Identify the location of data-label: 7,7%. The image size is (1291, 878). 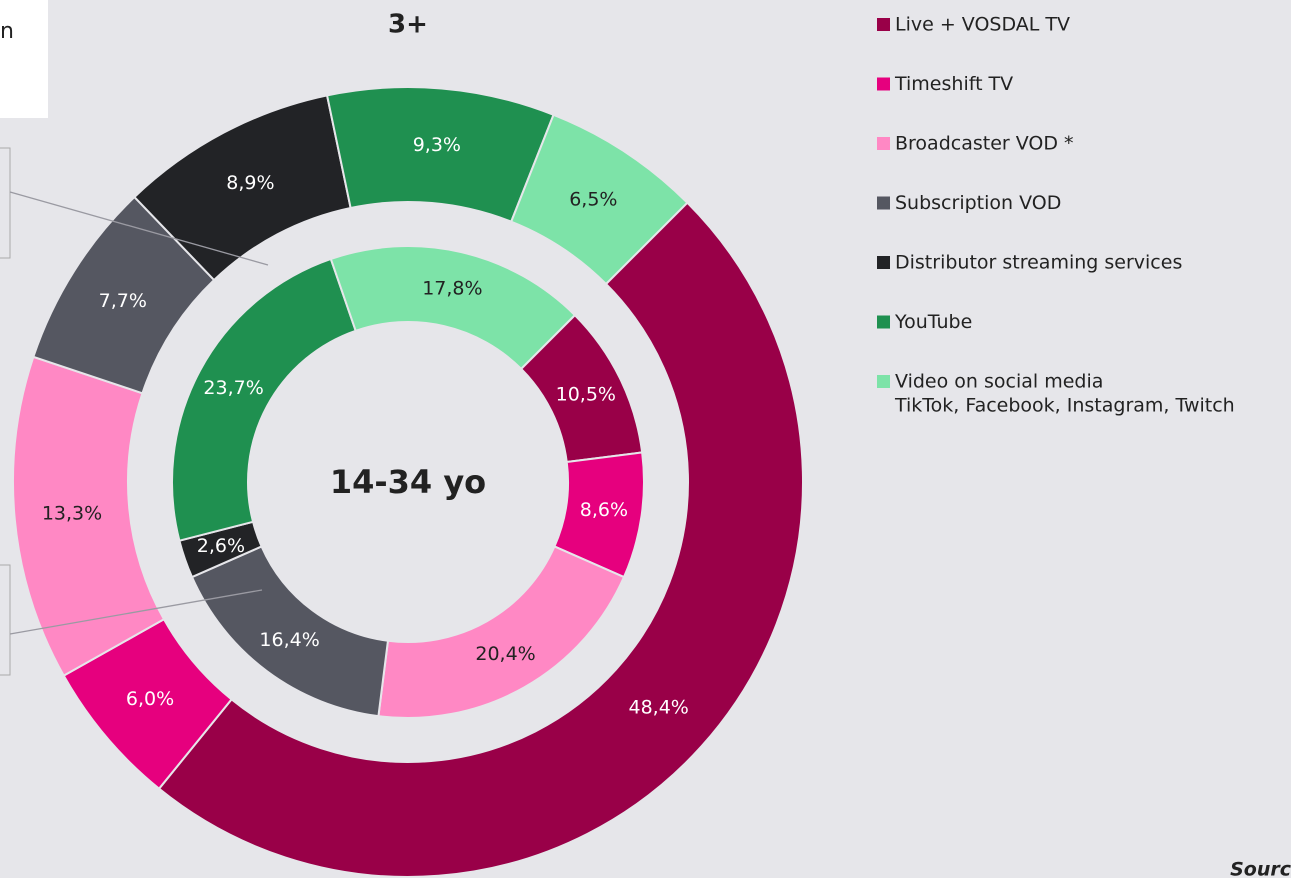
(123, 301).